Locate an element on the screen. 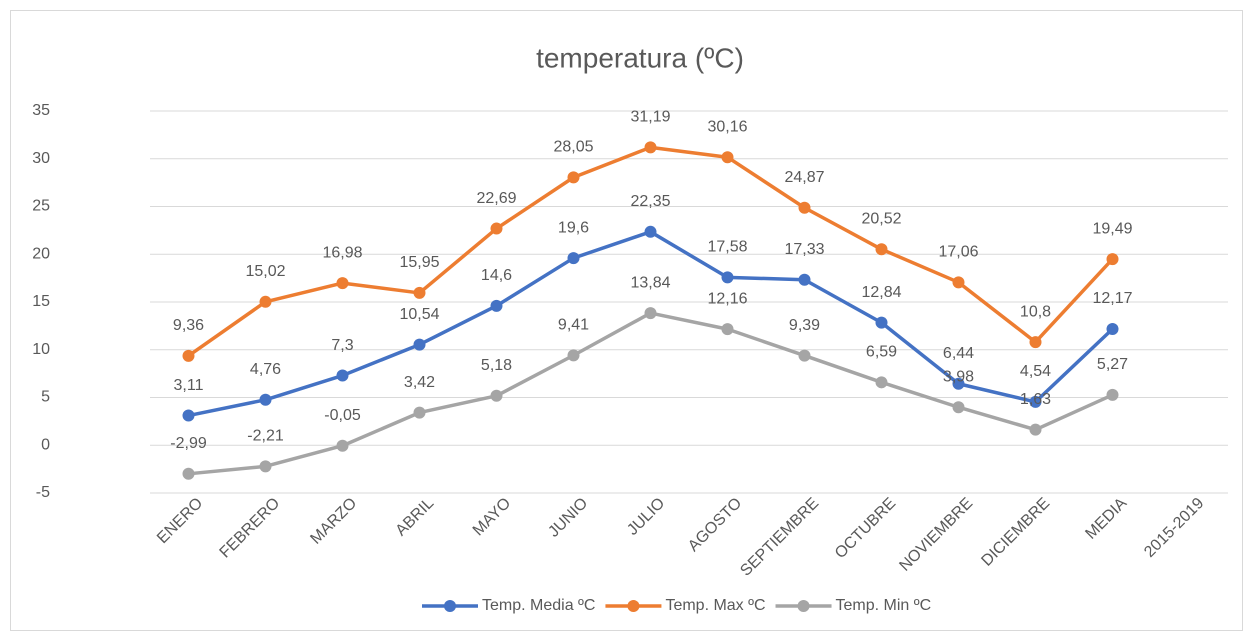  y-tick-label: 10 is located at coordinates (41, 349).